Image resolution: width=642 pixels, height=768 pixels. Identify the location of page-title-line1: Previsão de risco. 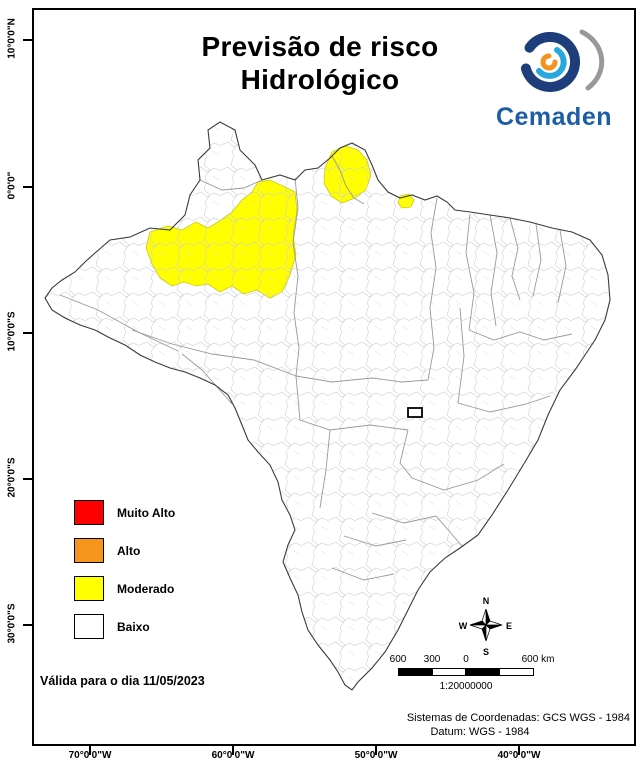
(320, 46).